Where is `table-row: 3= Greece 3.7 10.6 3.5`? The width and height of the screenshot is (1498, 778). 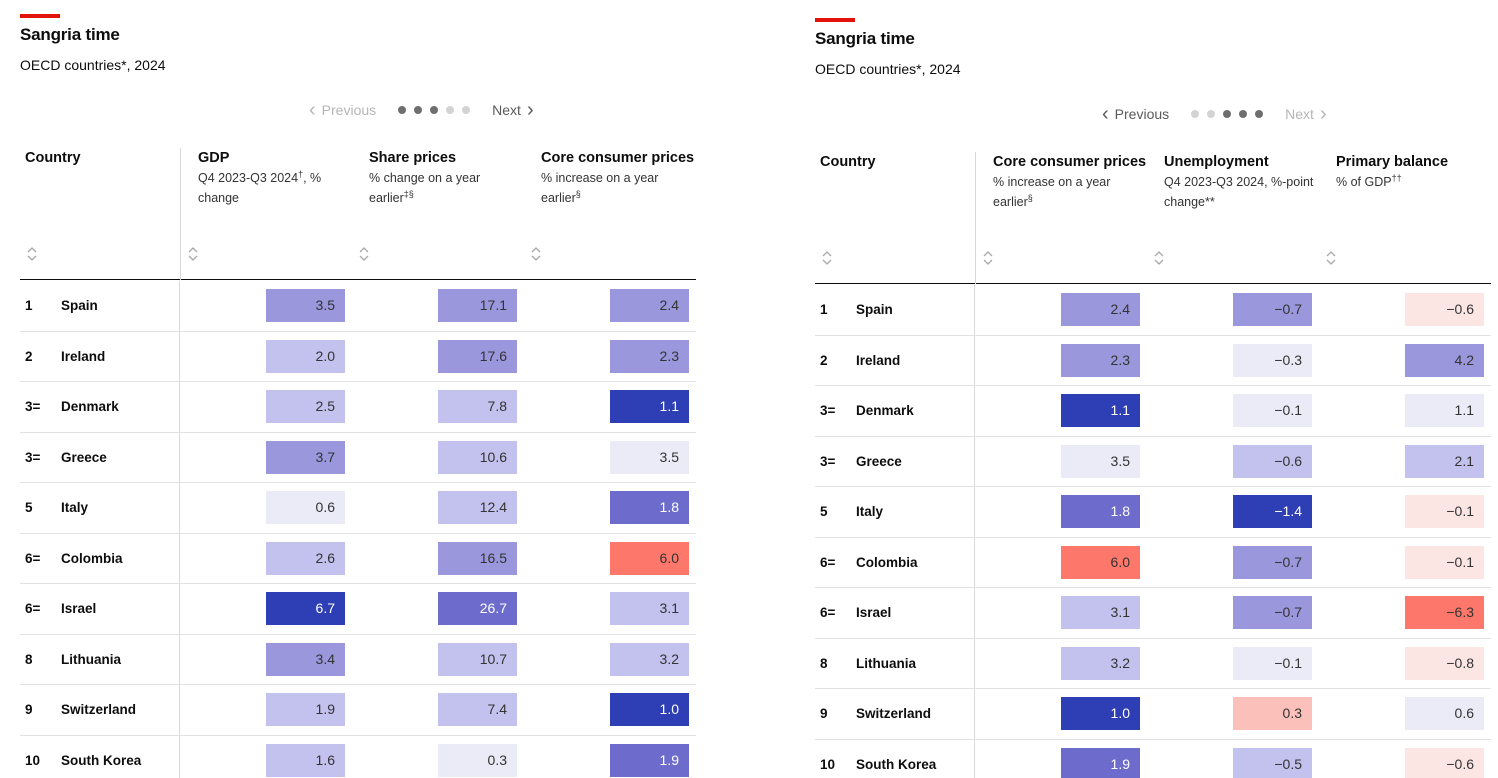
table-row: 3= Greece 3.7 10.6 3.5 is located at coordinates (358, 457).